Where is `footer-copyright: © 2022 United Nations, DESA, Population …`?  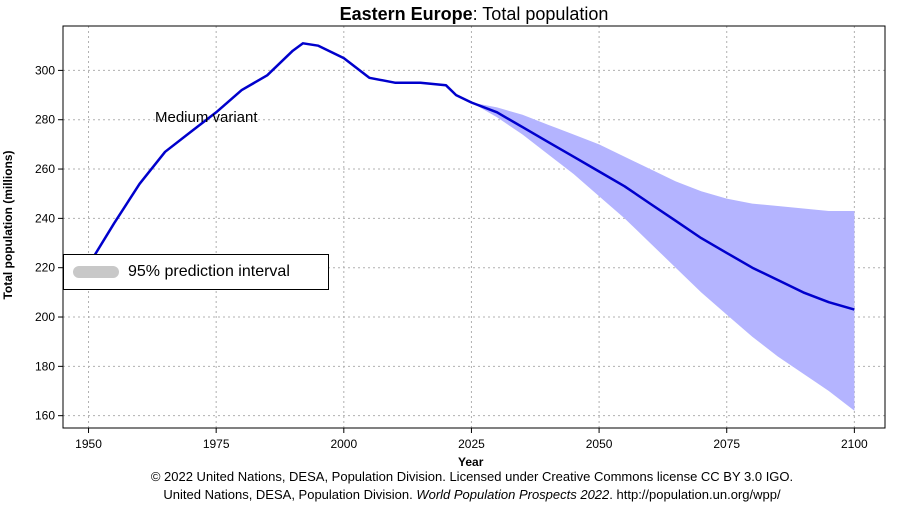 footer-copyright: © 2022 United Nations, DESA, Population … is located at coordinates (472, 476).